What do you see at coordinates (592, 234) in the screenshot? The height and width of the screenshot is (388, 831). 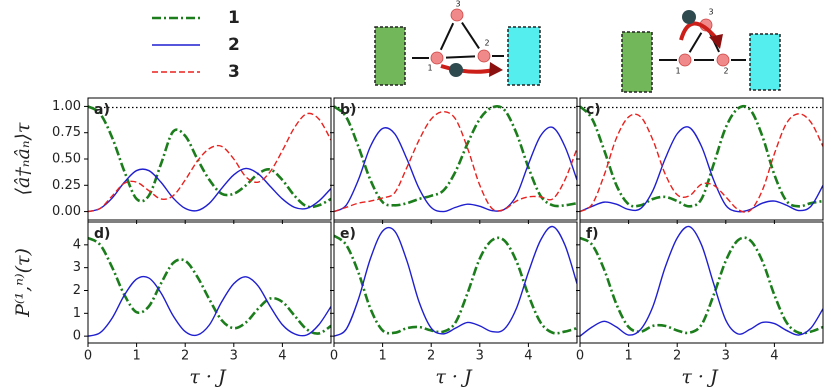 I see `panel-label: f)` at bounding box center [592, 234].